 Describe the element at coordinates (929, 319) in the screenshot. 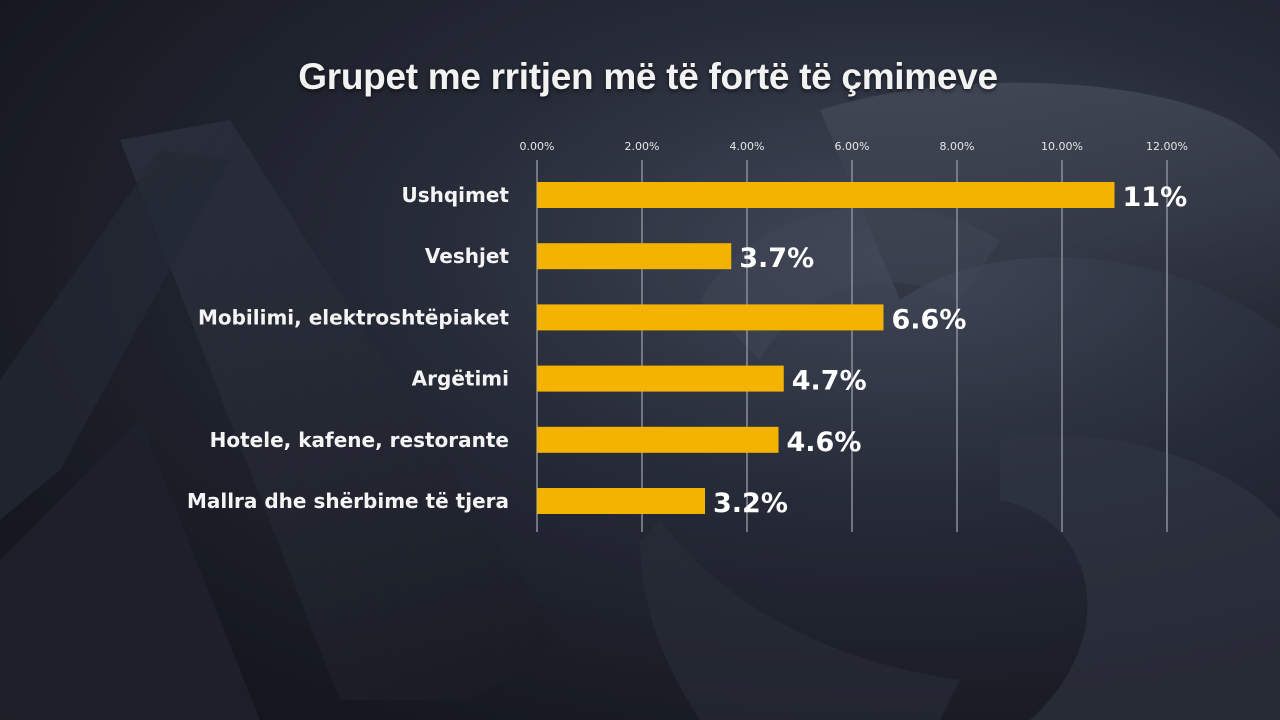

I see `value-label: 6.6%` at that location.